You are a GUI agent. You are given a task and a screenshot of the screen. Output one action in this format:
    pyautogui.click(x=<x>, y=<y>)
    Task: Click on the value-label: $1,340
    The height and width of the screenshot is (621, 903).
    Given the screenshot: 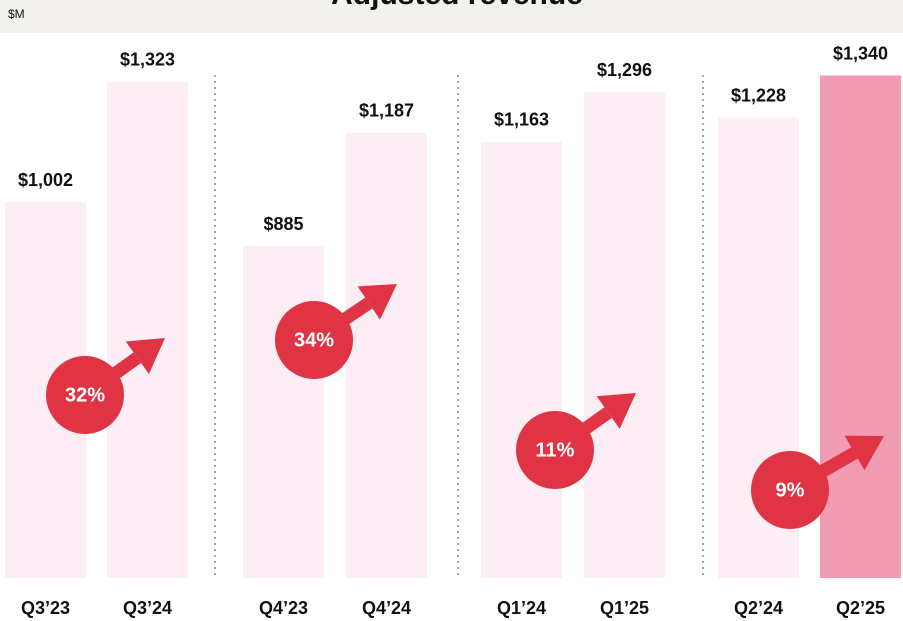 What is the action you would take?
    pyautogui.click(x=860, y=53)
    